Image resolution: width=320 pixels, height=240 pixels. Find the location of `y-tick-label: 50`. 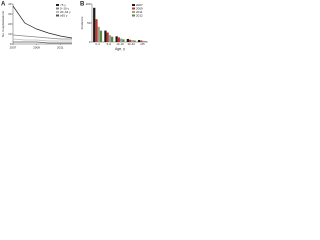

y-tick-label: 50 is located at coordinates (89, 23).